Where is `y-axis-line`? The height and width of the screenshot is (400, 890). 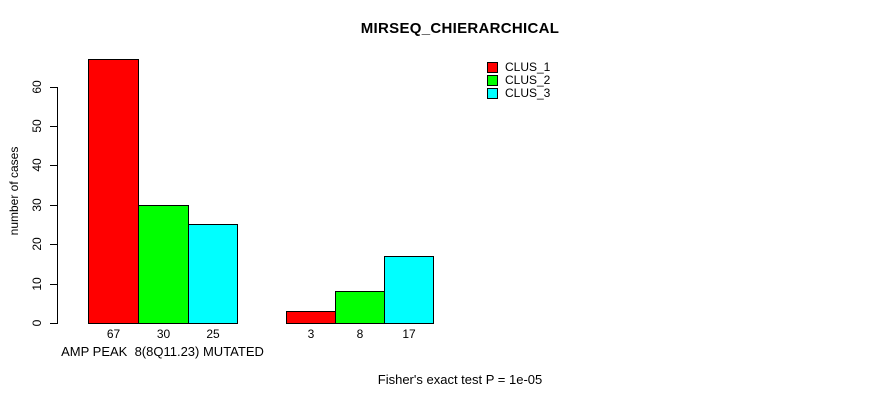 y-axis-line is located at coordinates (57, 205).